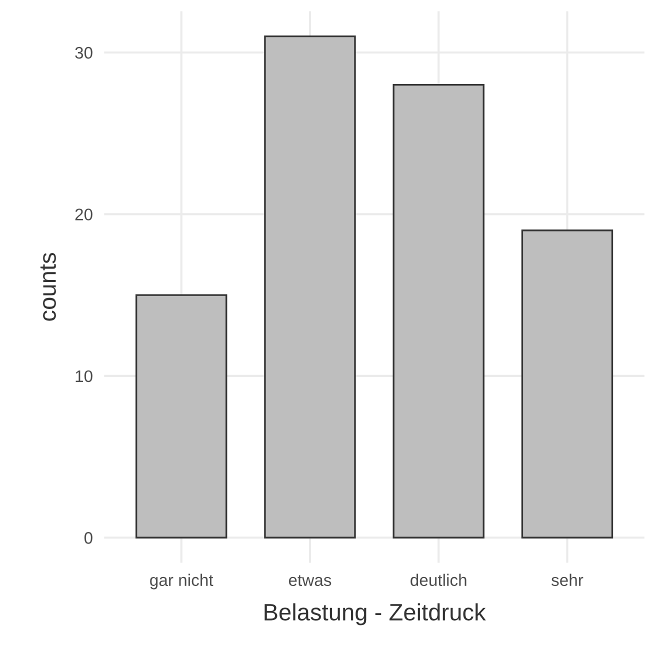  What do you see at coordinates (310, 580) in the screenshot?
I see `x-tick-label: etwas` at bounding box center [310, 580].